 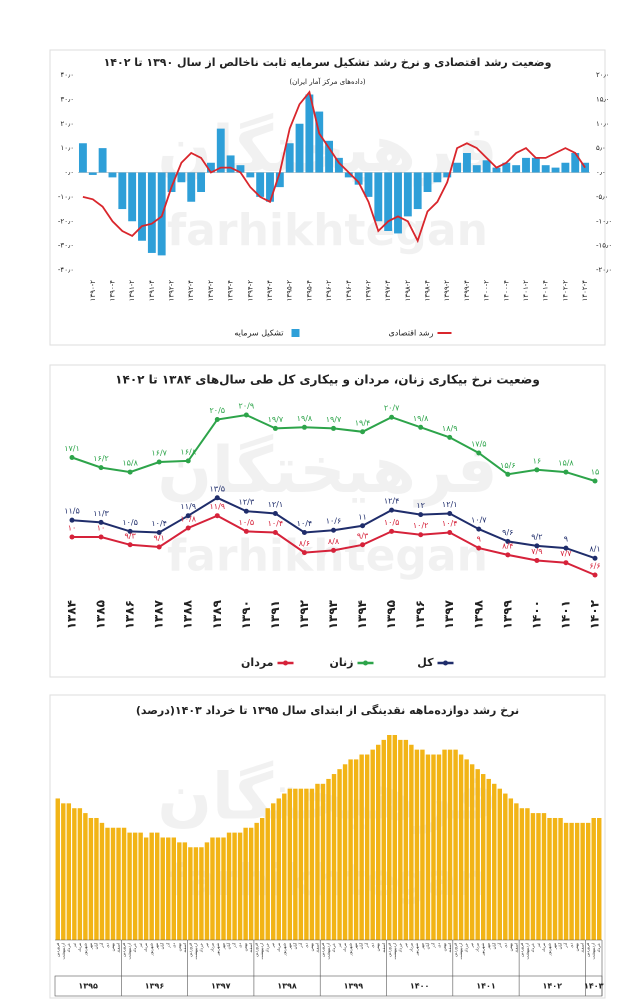 I want to click on x-tick-label: آذر, so click(x=565, y=945).